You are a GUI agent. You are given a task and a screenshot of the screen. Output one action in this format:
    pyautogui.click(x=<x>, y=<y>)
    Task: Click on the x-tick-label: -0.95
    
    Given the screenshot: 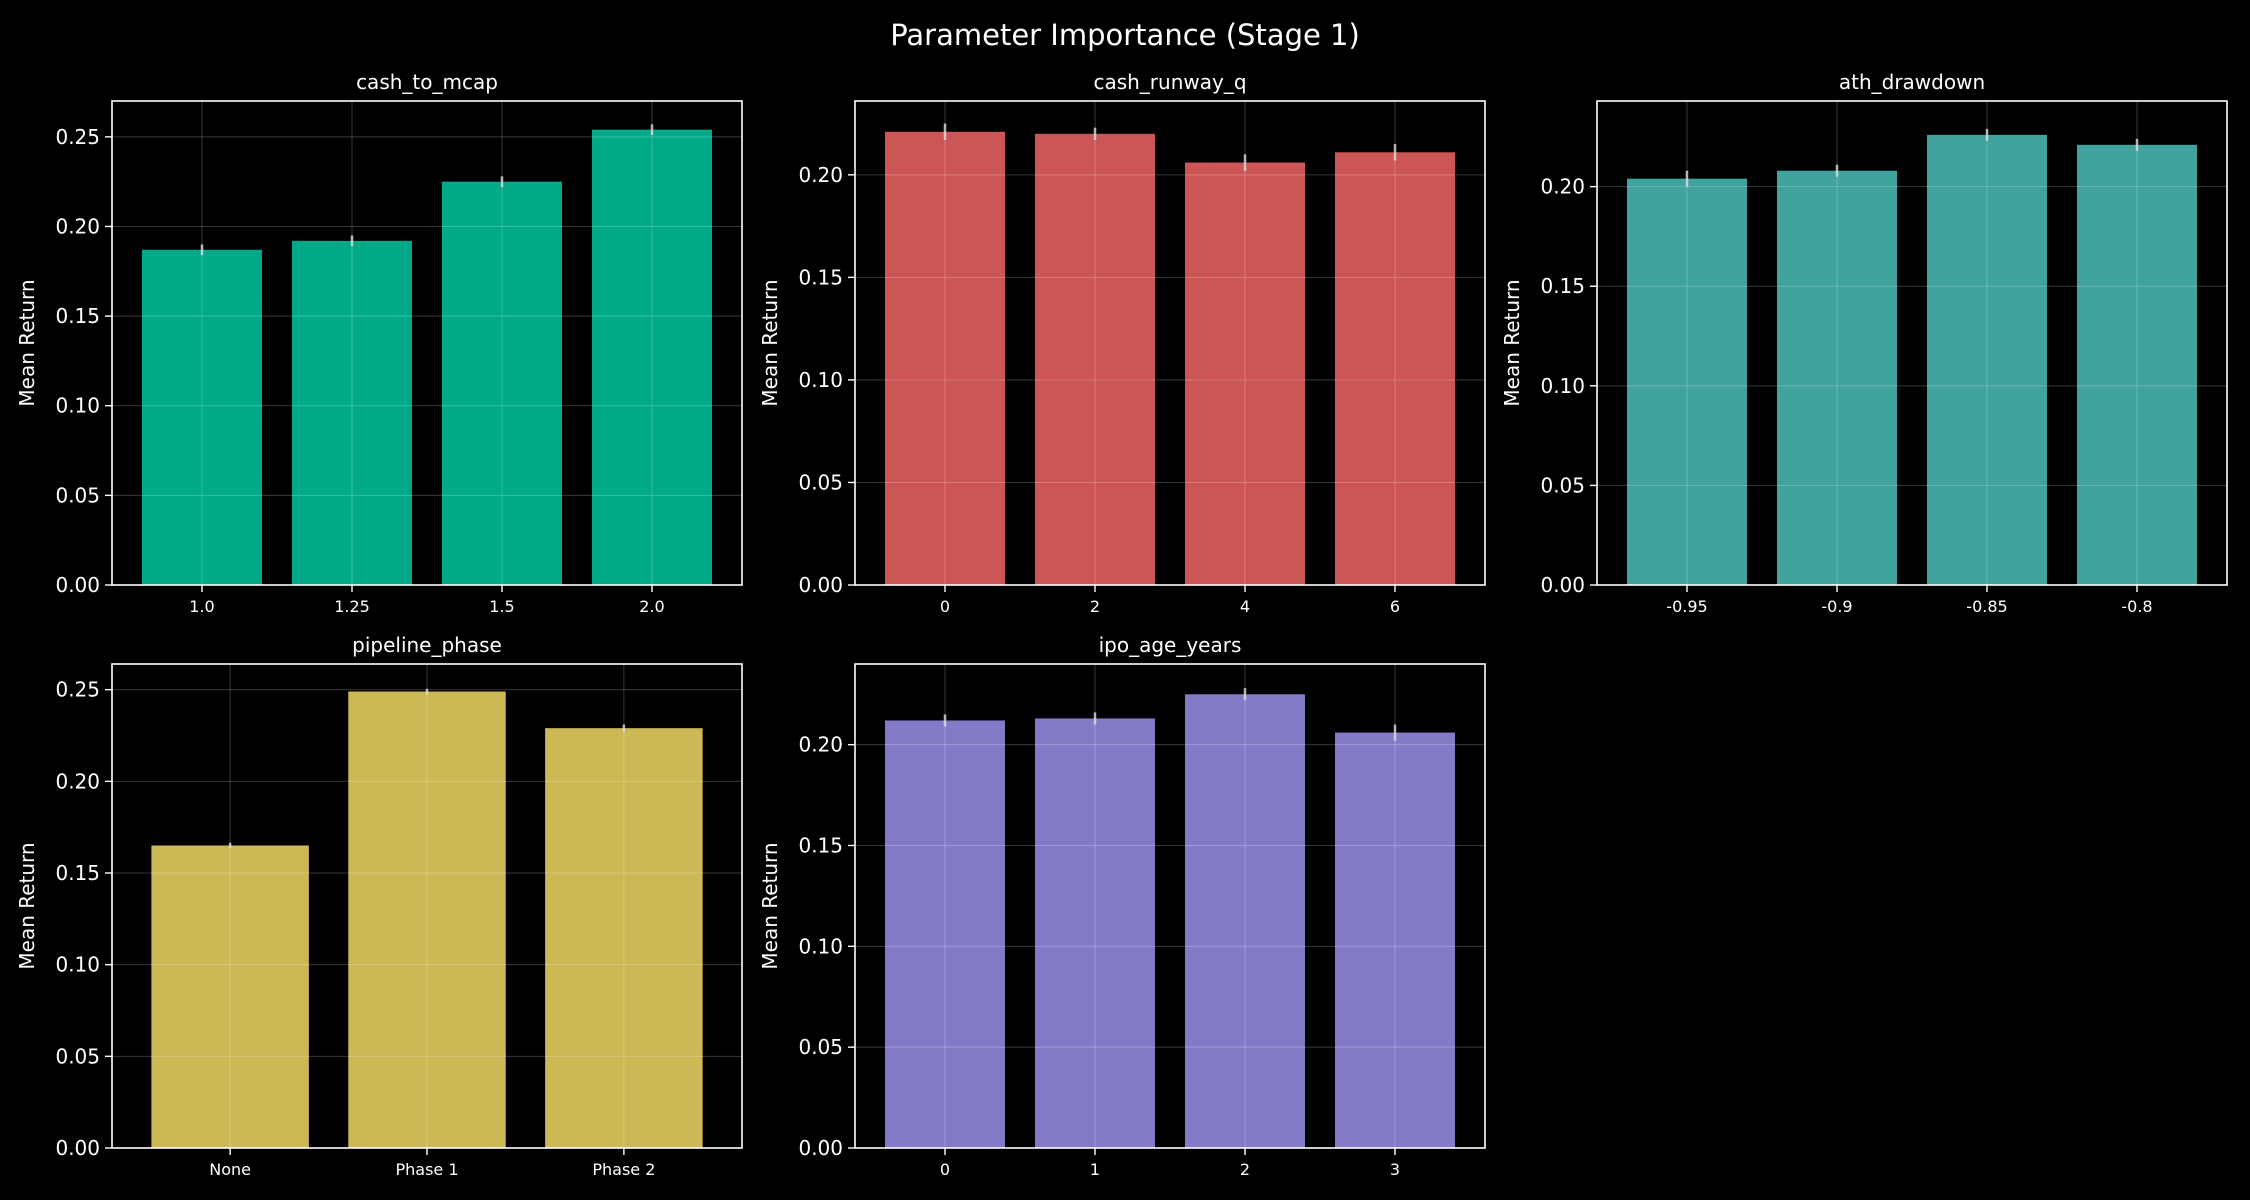 What is the action you would take?
    pyautogui.click(x=1686, y=606)
    